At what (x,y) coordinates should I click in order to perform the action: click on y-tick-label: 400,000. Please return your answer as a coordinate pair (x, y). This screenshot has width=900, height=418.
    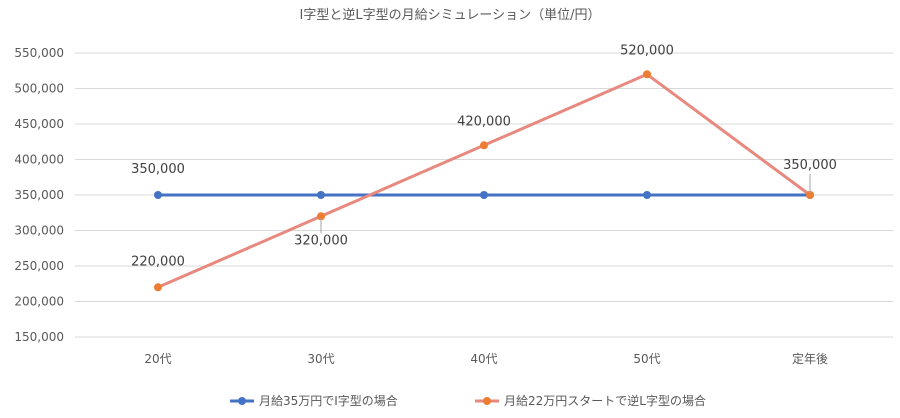
    Looking at the image, I should click on (39, 160).